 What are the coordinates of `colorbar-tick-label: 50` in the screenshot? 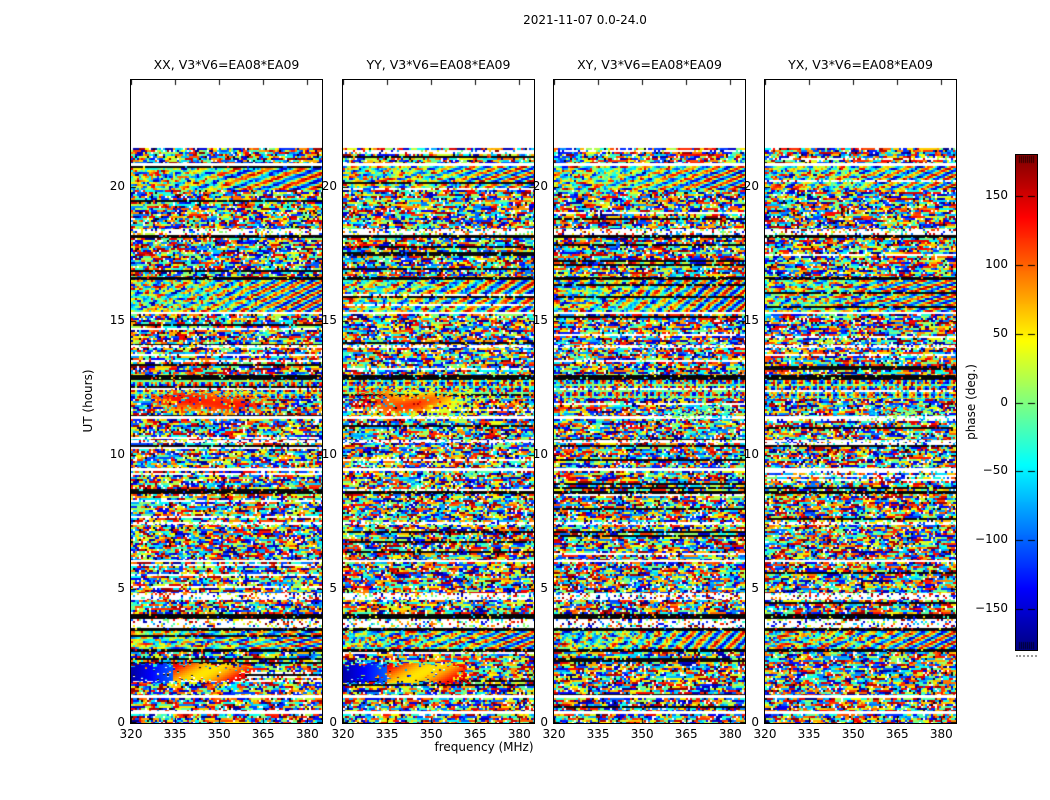 It's located at (1000, 333).